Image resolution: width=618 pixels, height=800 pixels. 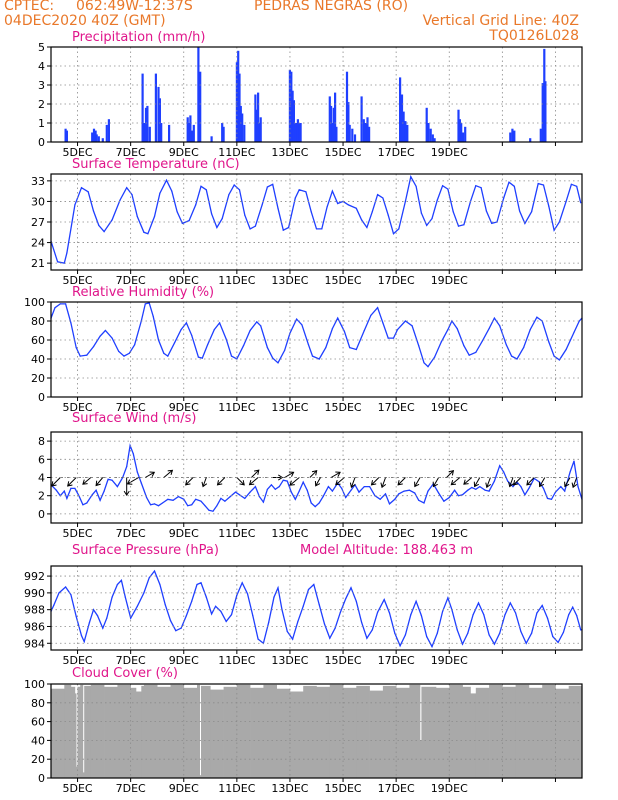 I want to click on panel-title: Relative Humidity (%), so click(x=143, y=292).